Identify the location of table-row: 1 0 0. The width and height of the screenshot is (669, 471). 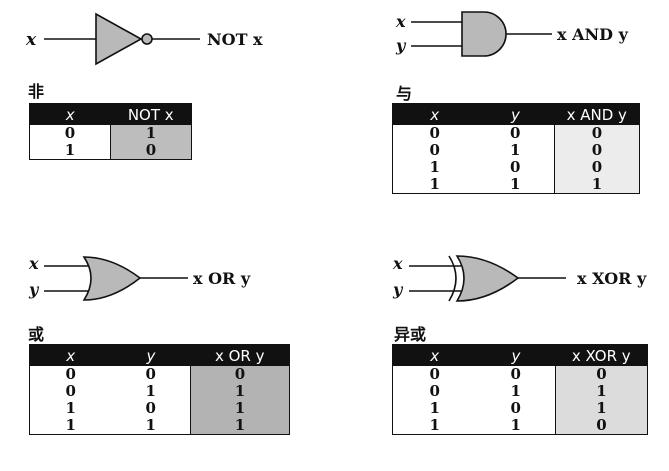
(516, 167).